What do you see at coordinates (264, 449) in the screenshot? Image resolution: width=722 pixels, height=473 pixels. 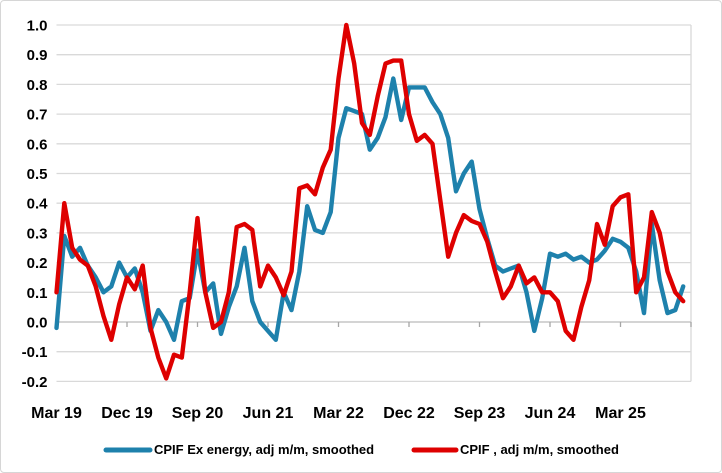 I see `legend-label-cpif-ex-energy: CPIF Ex energy, adj m/m, smoothed` at bounding box center [264, 449].